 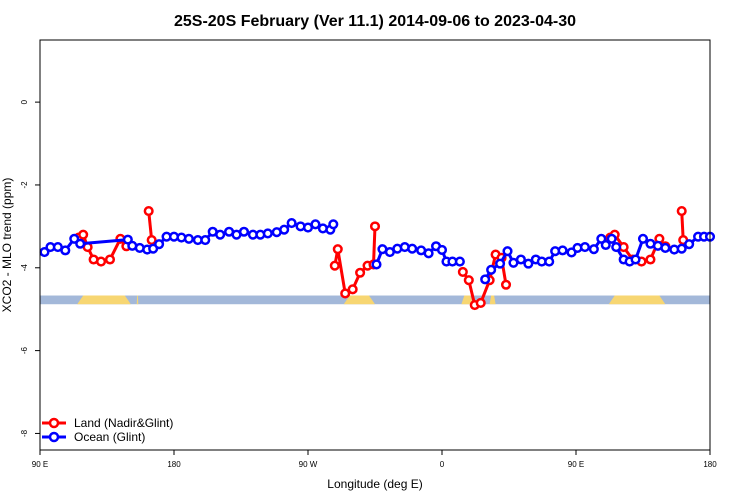 What do you see at coordinates (24, 185) in the screenshot?
I see `y-tick-label: -2` at bounding box center [24, 185].